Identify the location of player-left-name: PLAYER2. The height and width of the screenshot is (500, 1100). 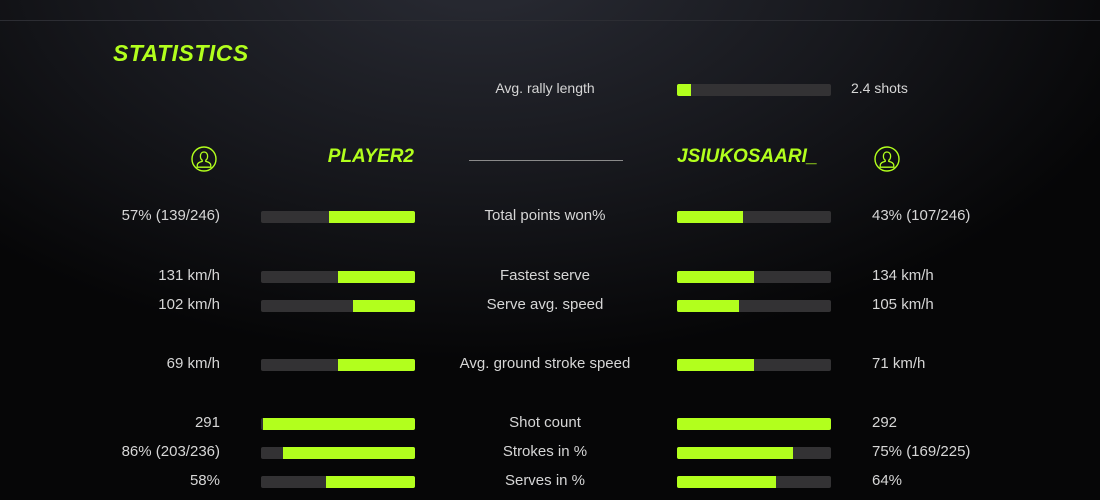
(370, 156).